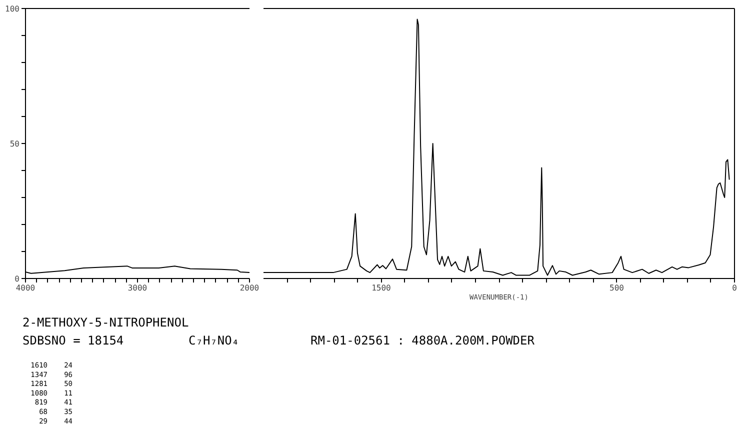 The height and width of the screenshot is (428, 738). What do you see at coordinates (105, 323) in the screenshot?
I see `text: 2-METHOXY-5-NITROPHENOL` at bounding box center [105, 323].